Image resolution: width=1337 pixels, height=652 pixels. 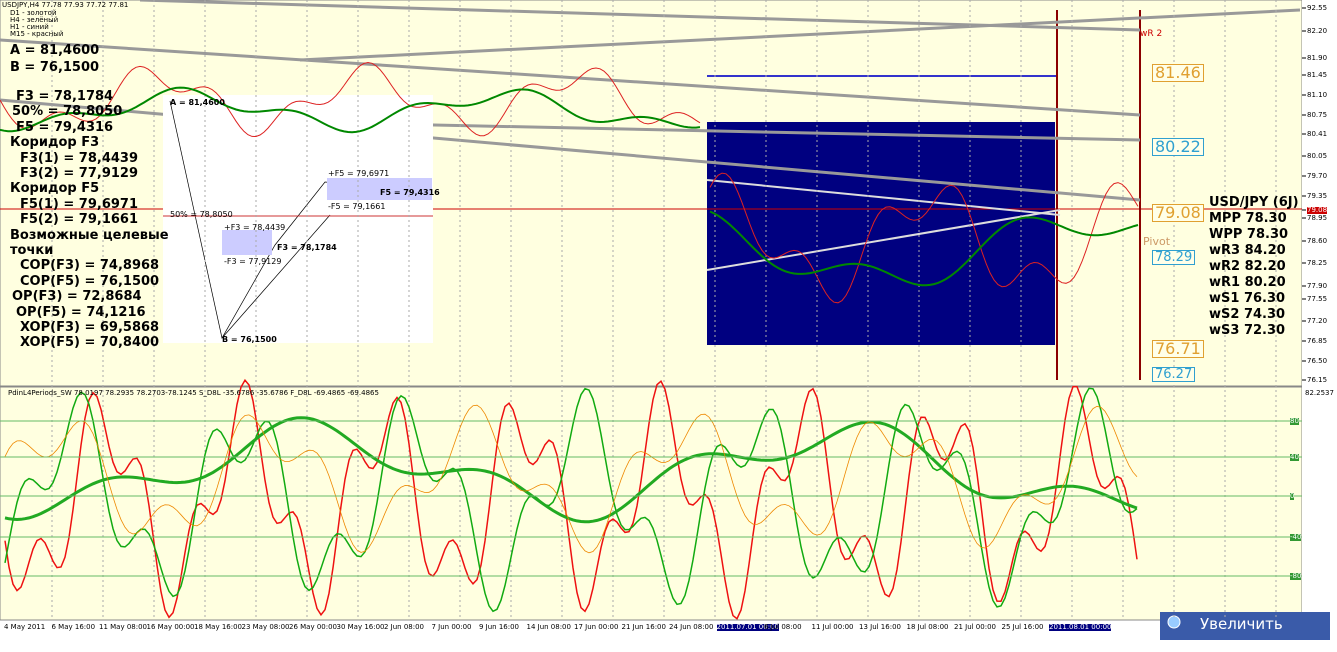 What do you see at coordinates (1317, 95) in the screenshot?
I see `price-tick: 81.10` at bounding box center [1317, 95].